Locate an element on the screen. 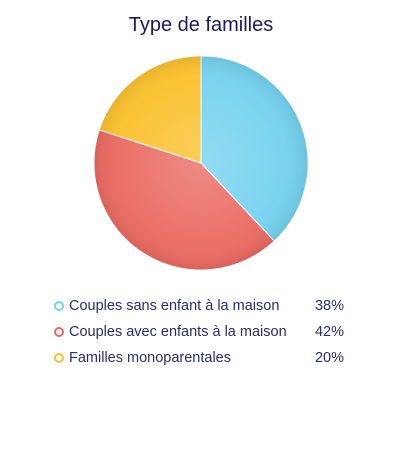 This screenshot has width=402, height=462. legend-value: 42% is located at coordinates (329, 332).